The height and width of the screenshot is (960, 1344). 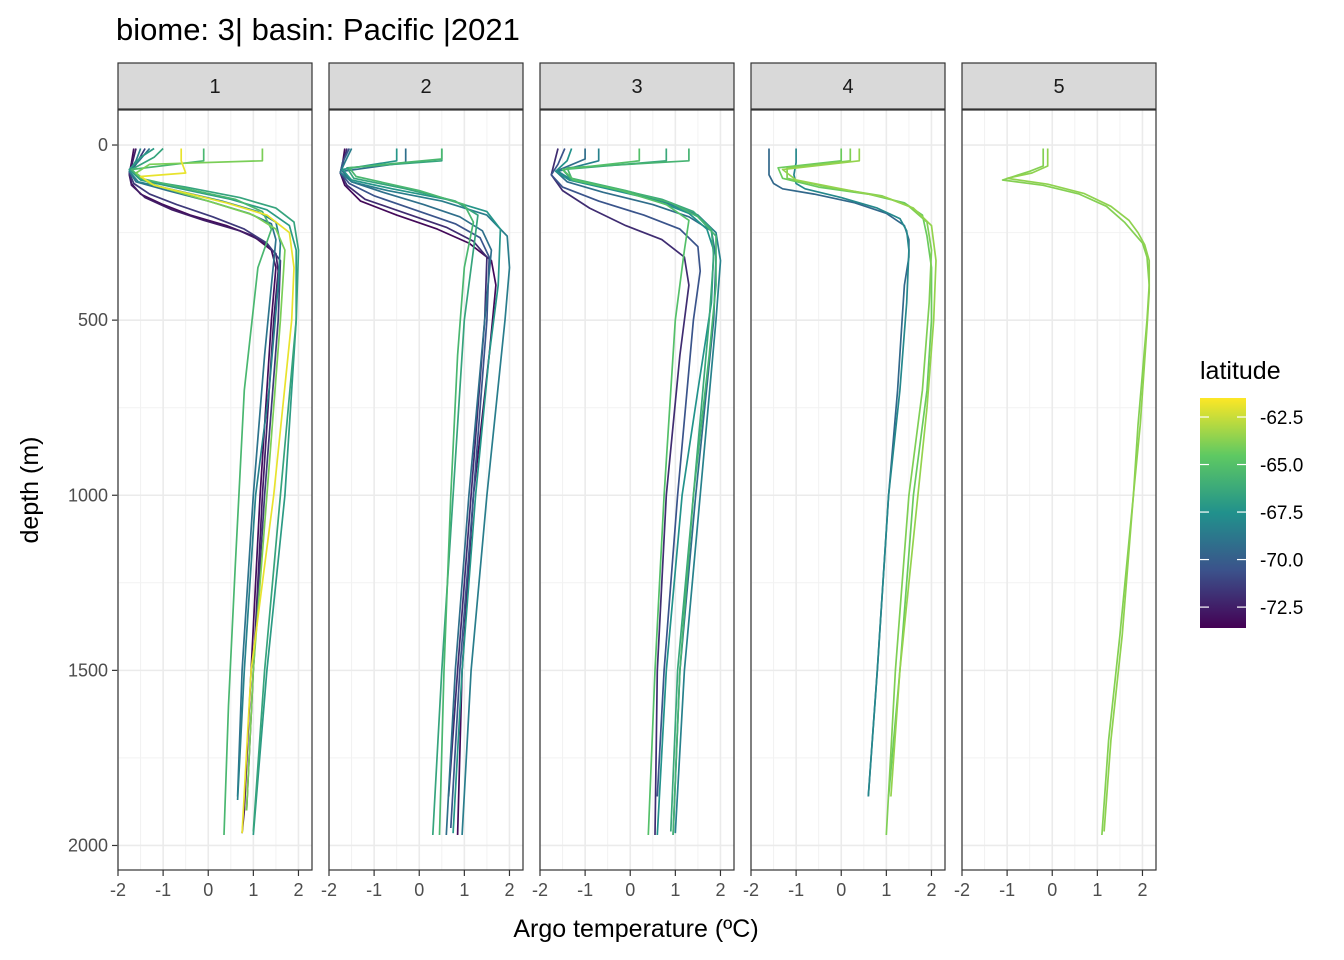 I want to click on facet-strip-label: 4, so click(x=847, y=87).